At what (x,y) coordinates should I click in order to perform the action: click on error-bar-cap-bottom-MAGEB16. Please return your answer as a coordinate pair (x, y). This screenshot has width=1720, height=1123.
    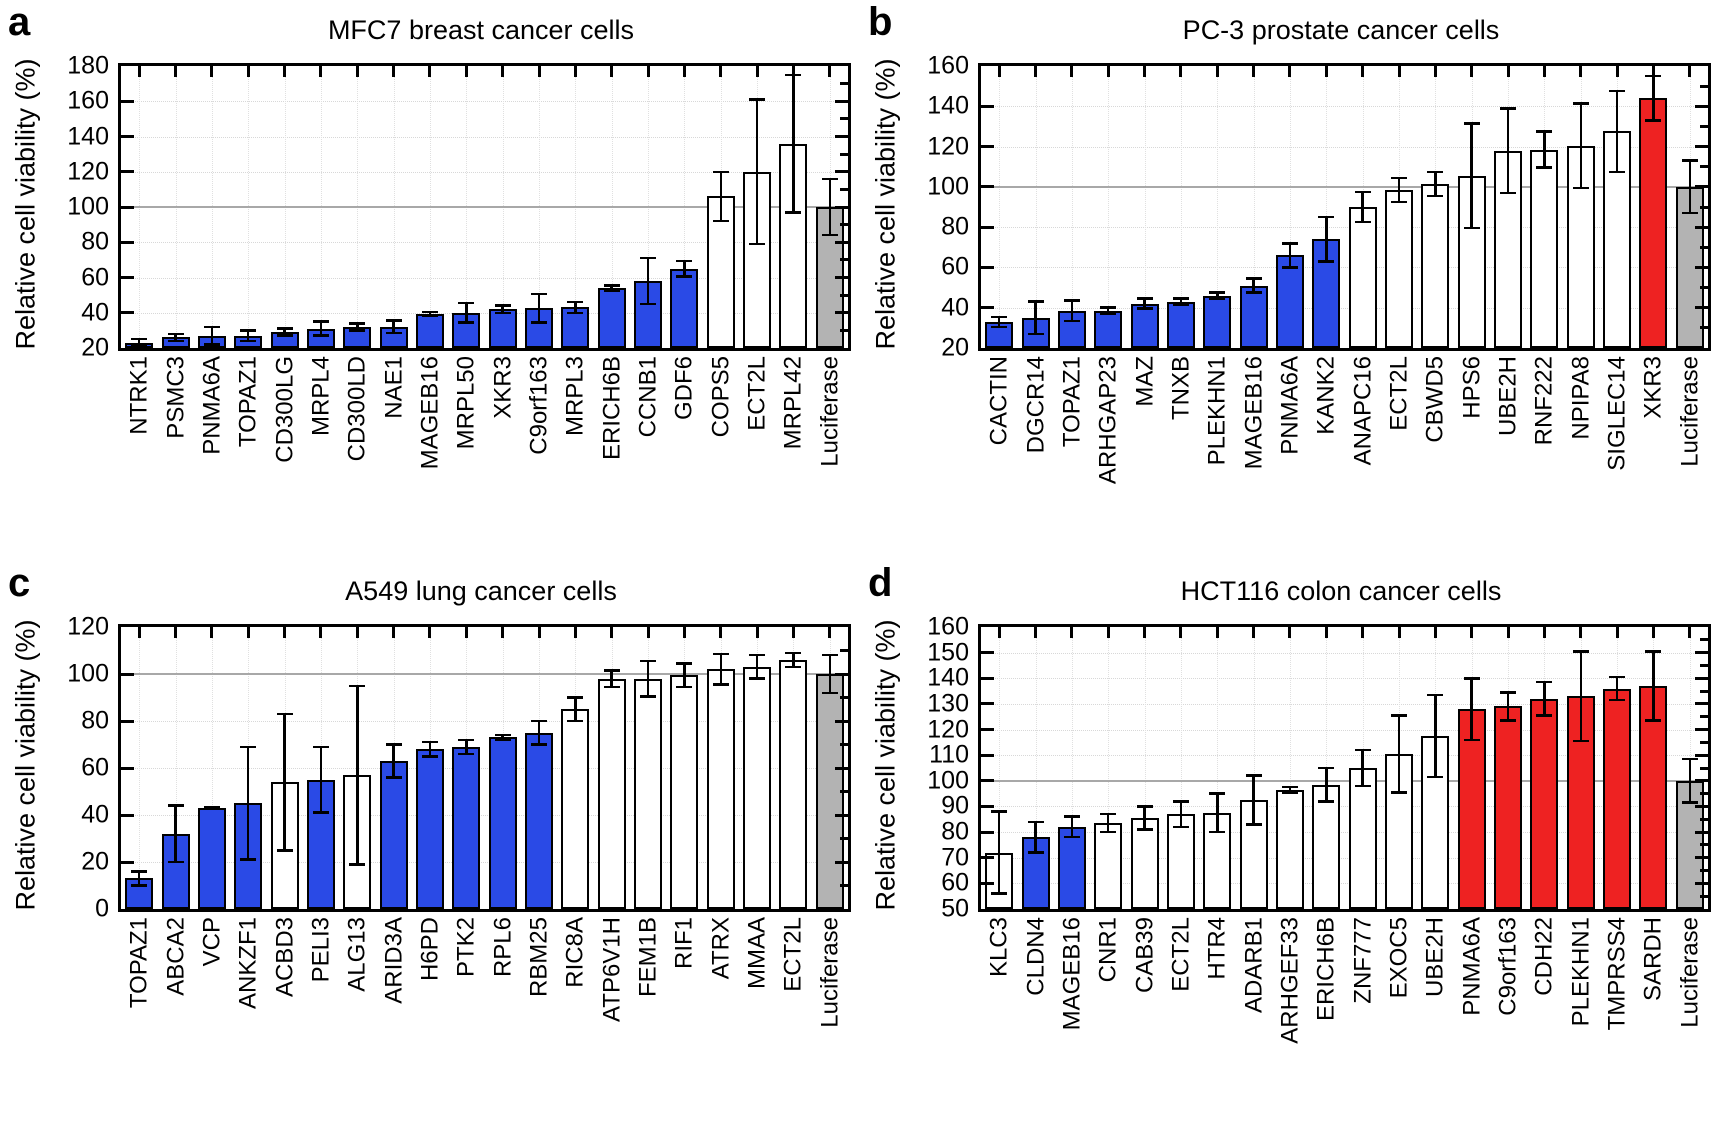
    Looking at the image, I should click on (429, 315).